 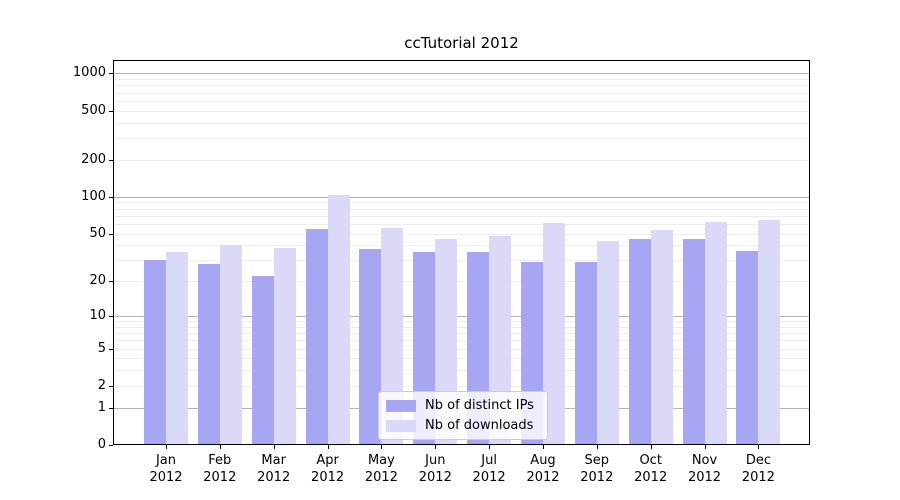 I want to click on x-tick-year-mar: 2012, so click(x=274, y=477).